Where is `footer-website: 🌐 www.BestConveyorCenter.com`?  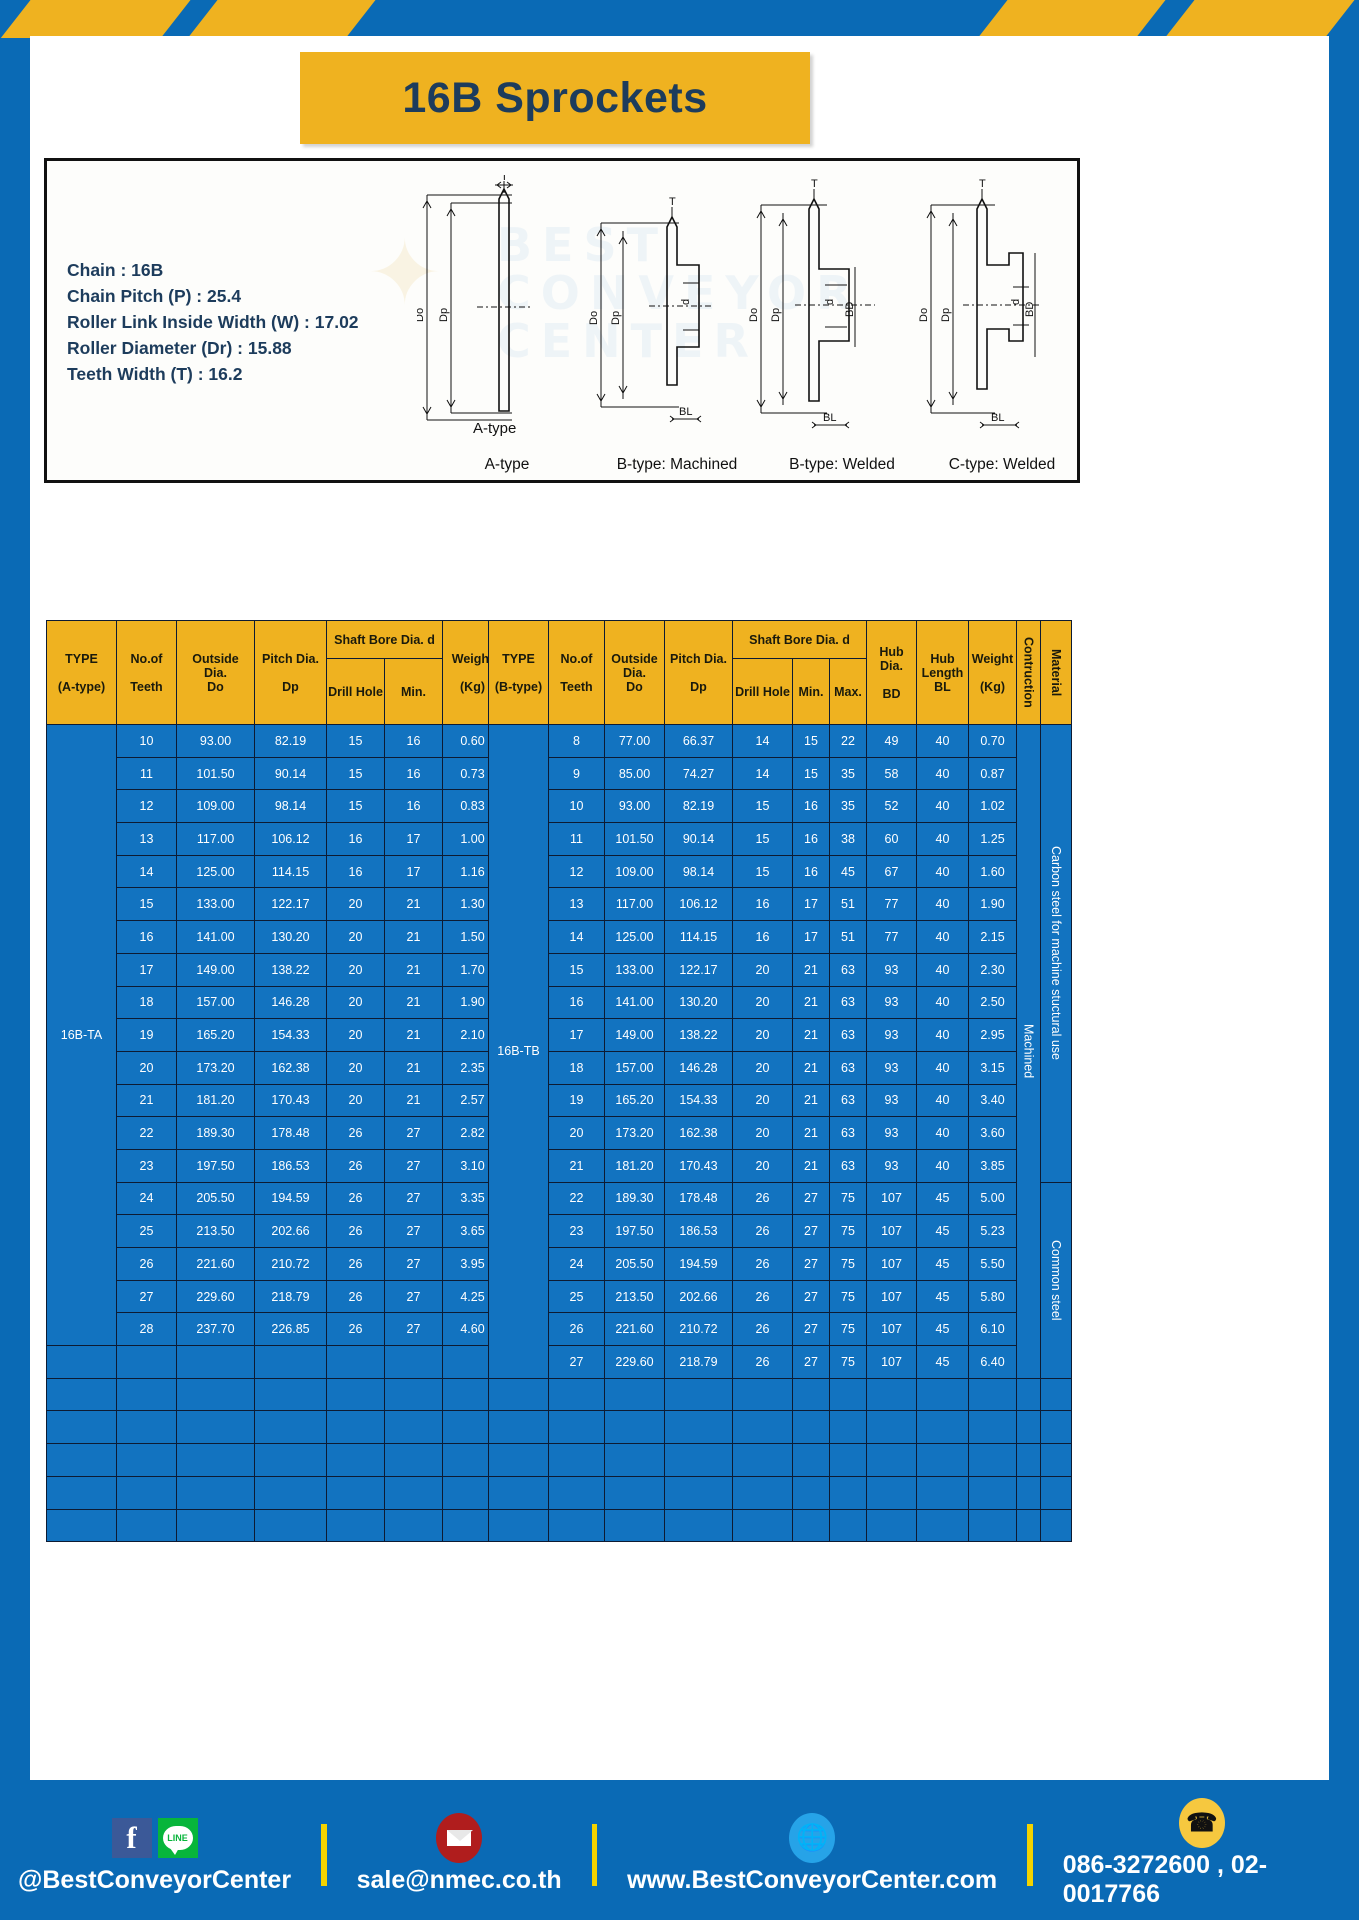
footer-website: 🌐 www.BestConveyorCenter.com is located at coordinates (812, 1853).